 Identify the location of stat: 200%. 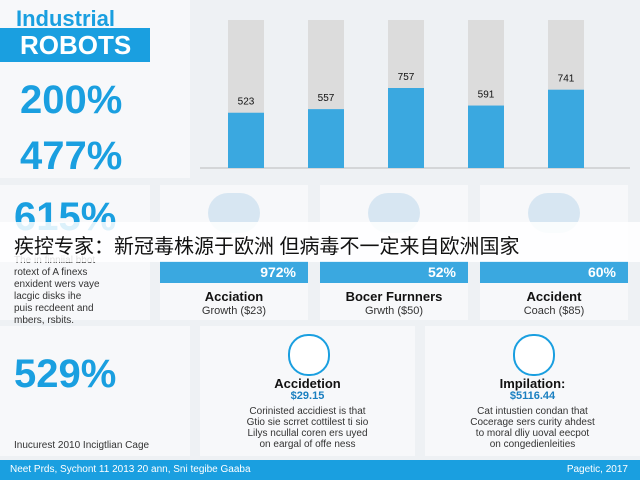
(71, 100).